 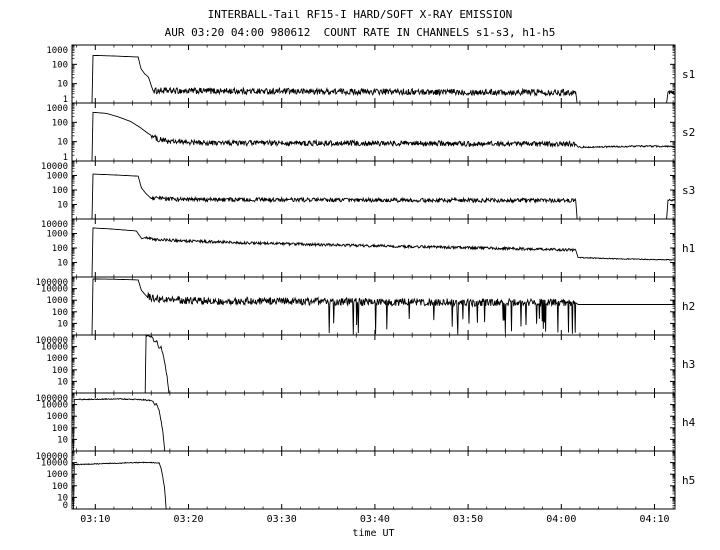 I want to click on x-tick-label: 03:40, so click(x=375, y=519).